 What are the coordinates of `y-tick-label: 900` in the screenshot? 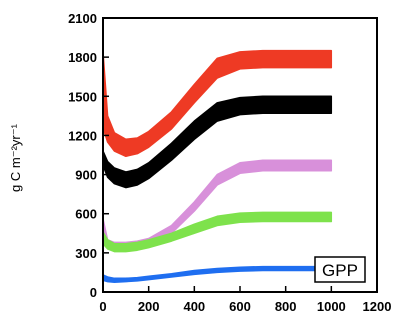 It's located at (86, 175).